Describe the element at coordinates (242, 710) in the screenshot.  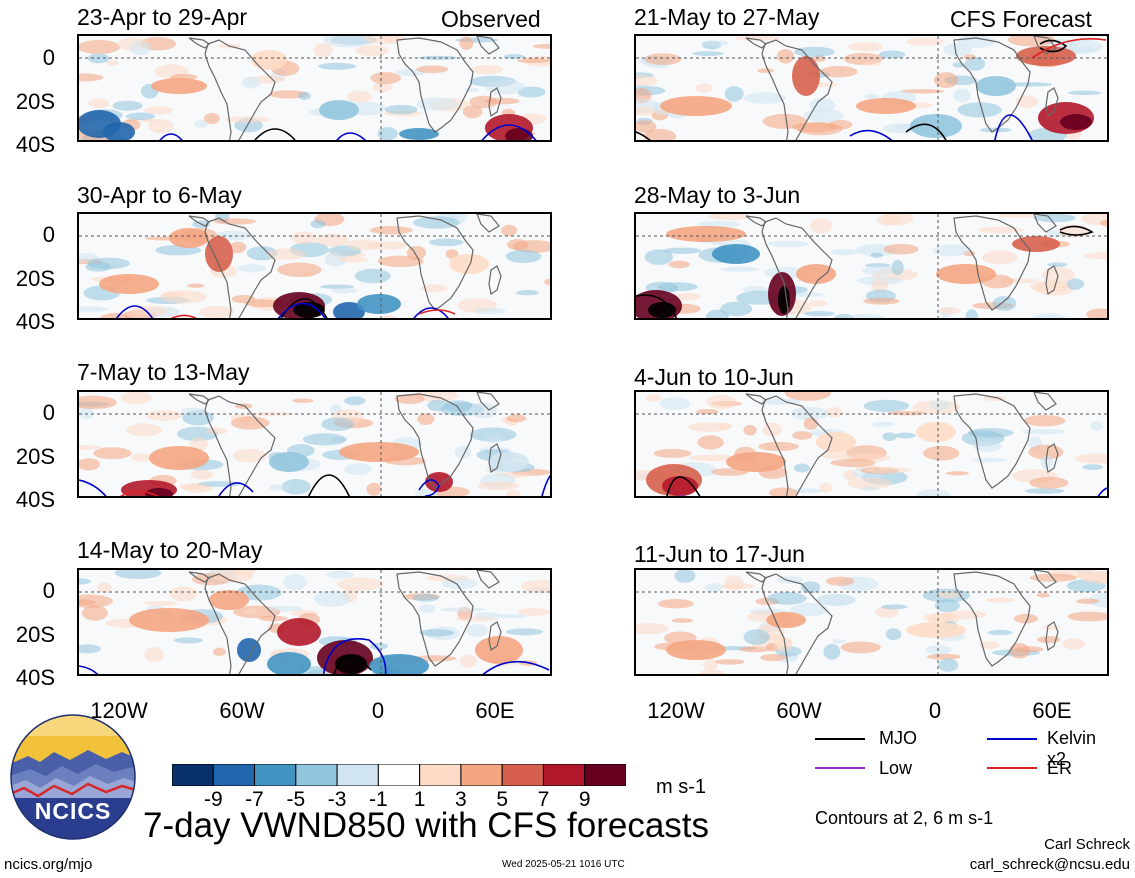
I see `x-tick-60w-left: 60W` at that location.